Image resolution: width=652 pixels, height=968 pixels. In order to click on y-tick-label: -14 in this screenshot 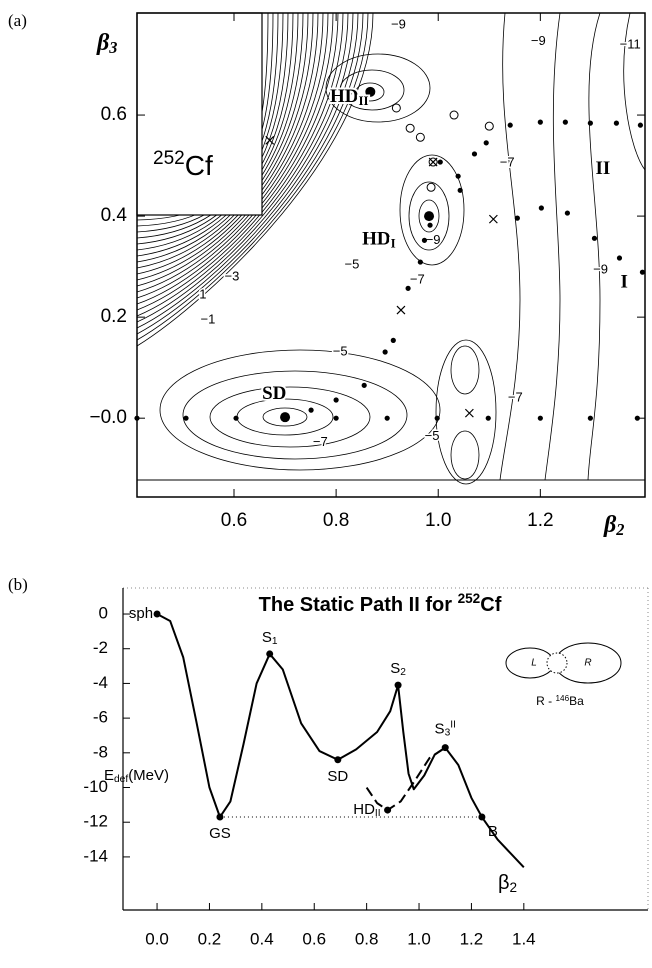, I will do `click(95, 855)`.